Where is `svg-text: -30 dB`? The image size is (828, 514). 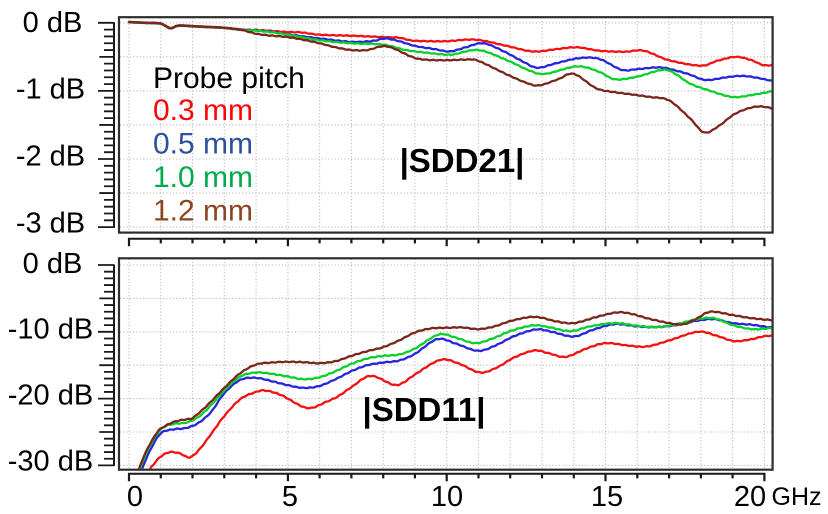
svg-text: -30 dB is located at coordinates (50, 462).